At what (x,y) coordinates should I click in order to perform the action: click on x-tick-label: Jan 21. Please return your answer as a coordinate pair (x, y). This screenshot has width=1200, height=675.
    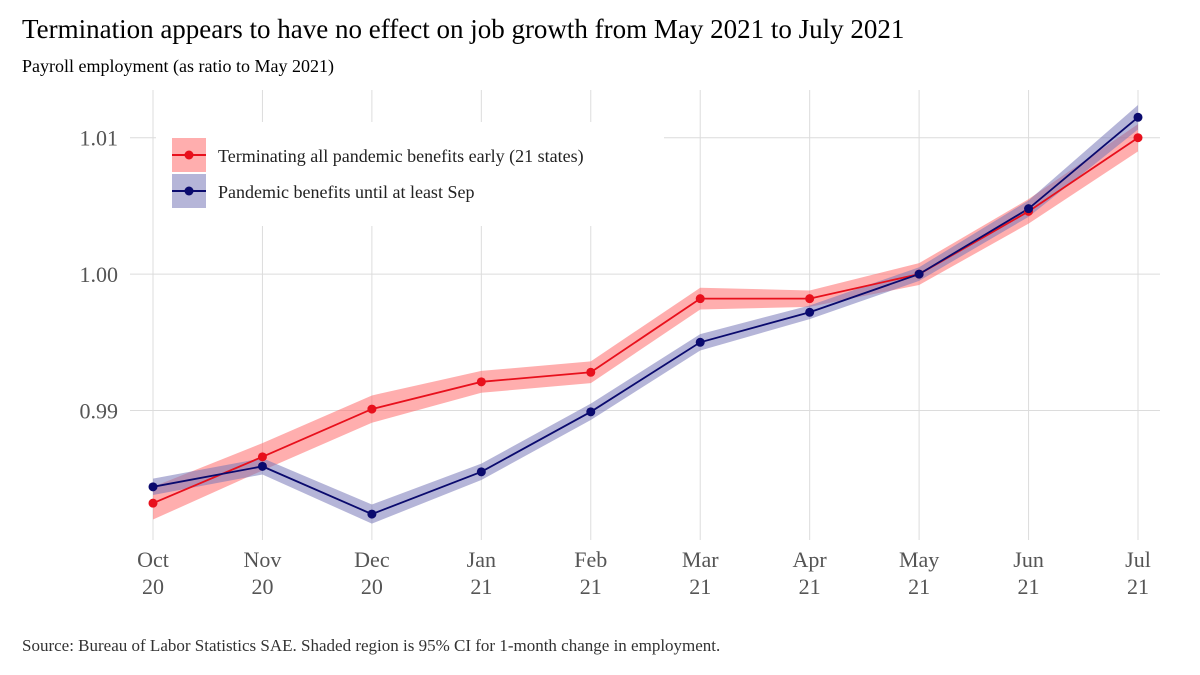
    Looking at the image, I should click on (481, 573).